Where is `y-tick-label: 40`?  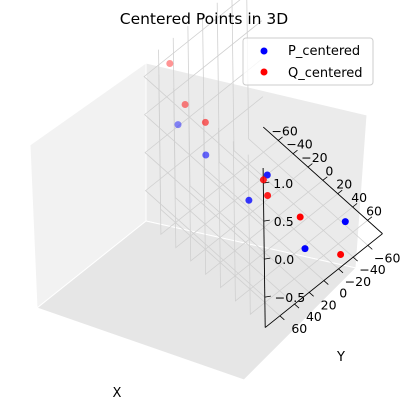 y-tick-label: 40 is located at coordinates (314, 316).